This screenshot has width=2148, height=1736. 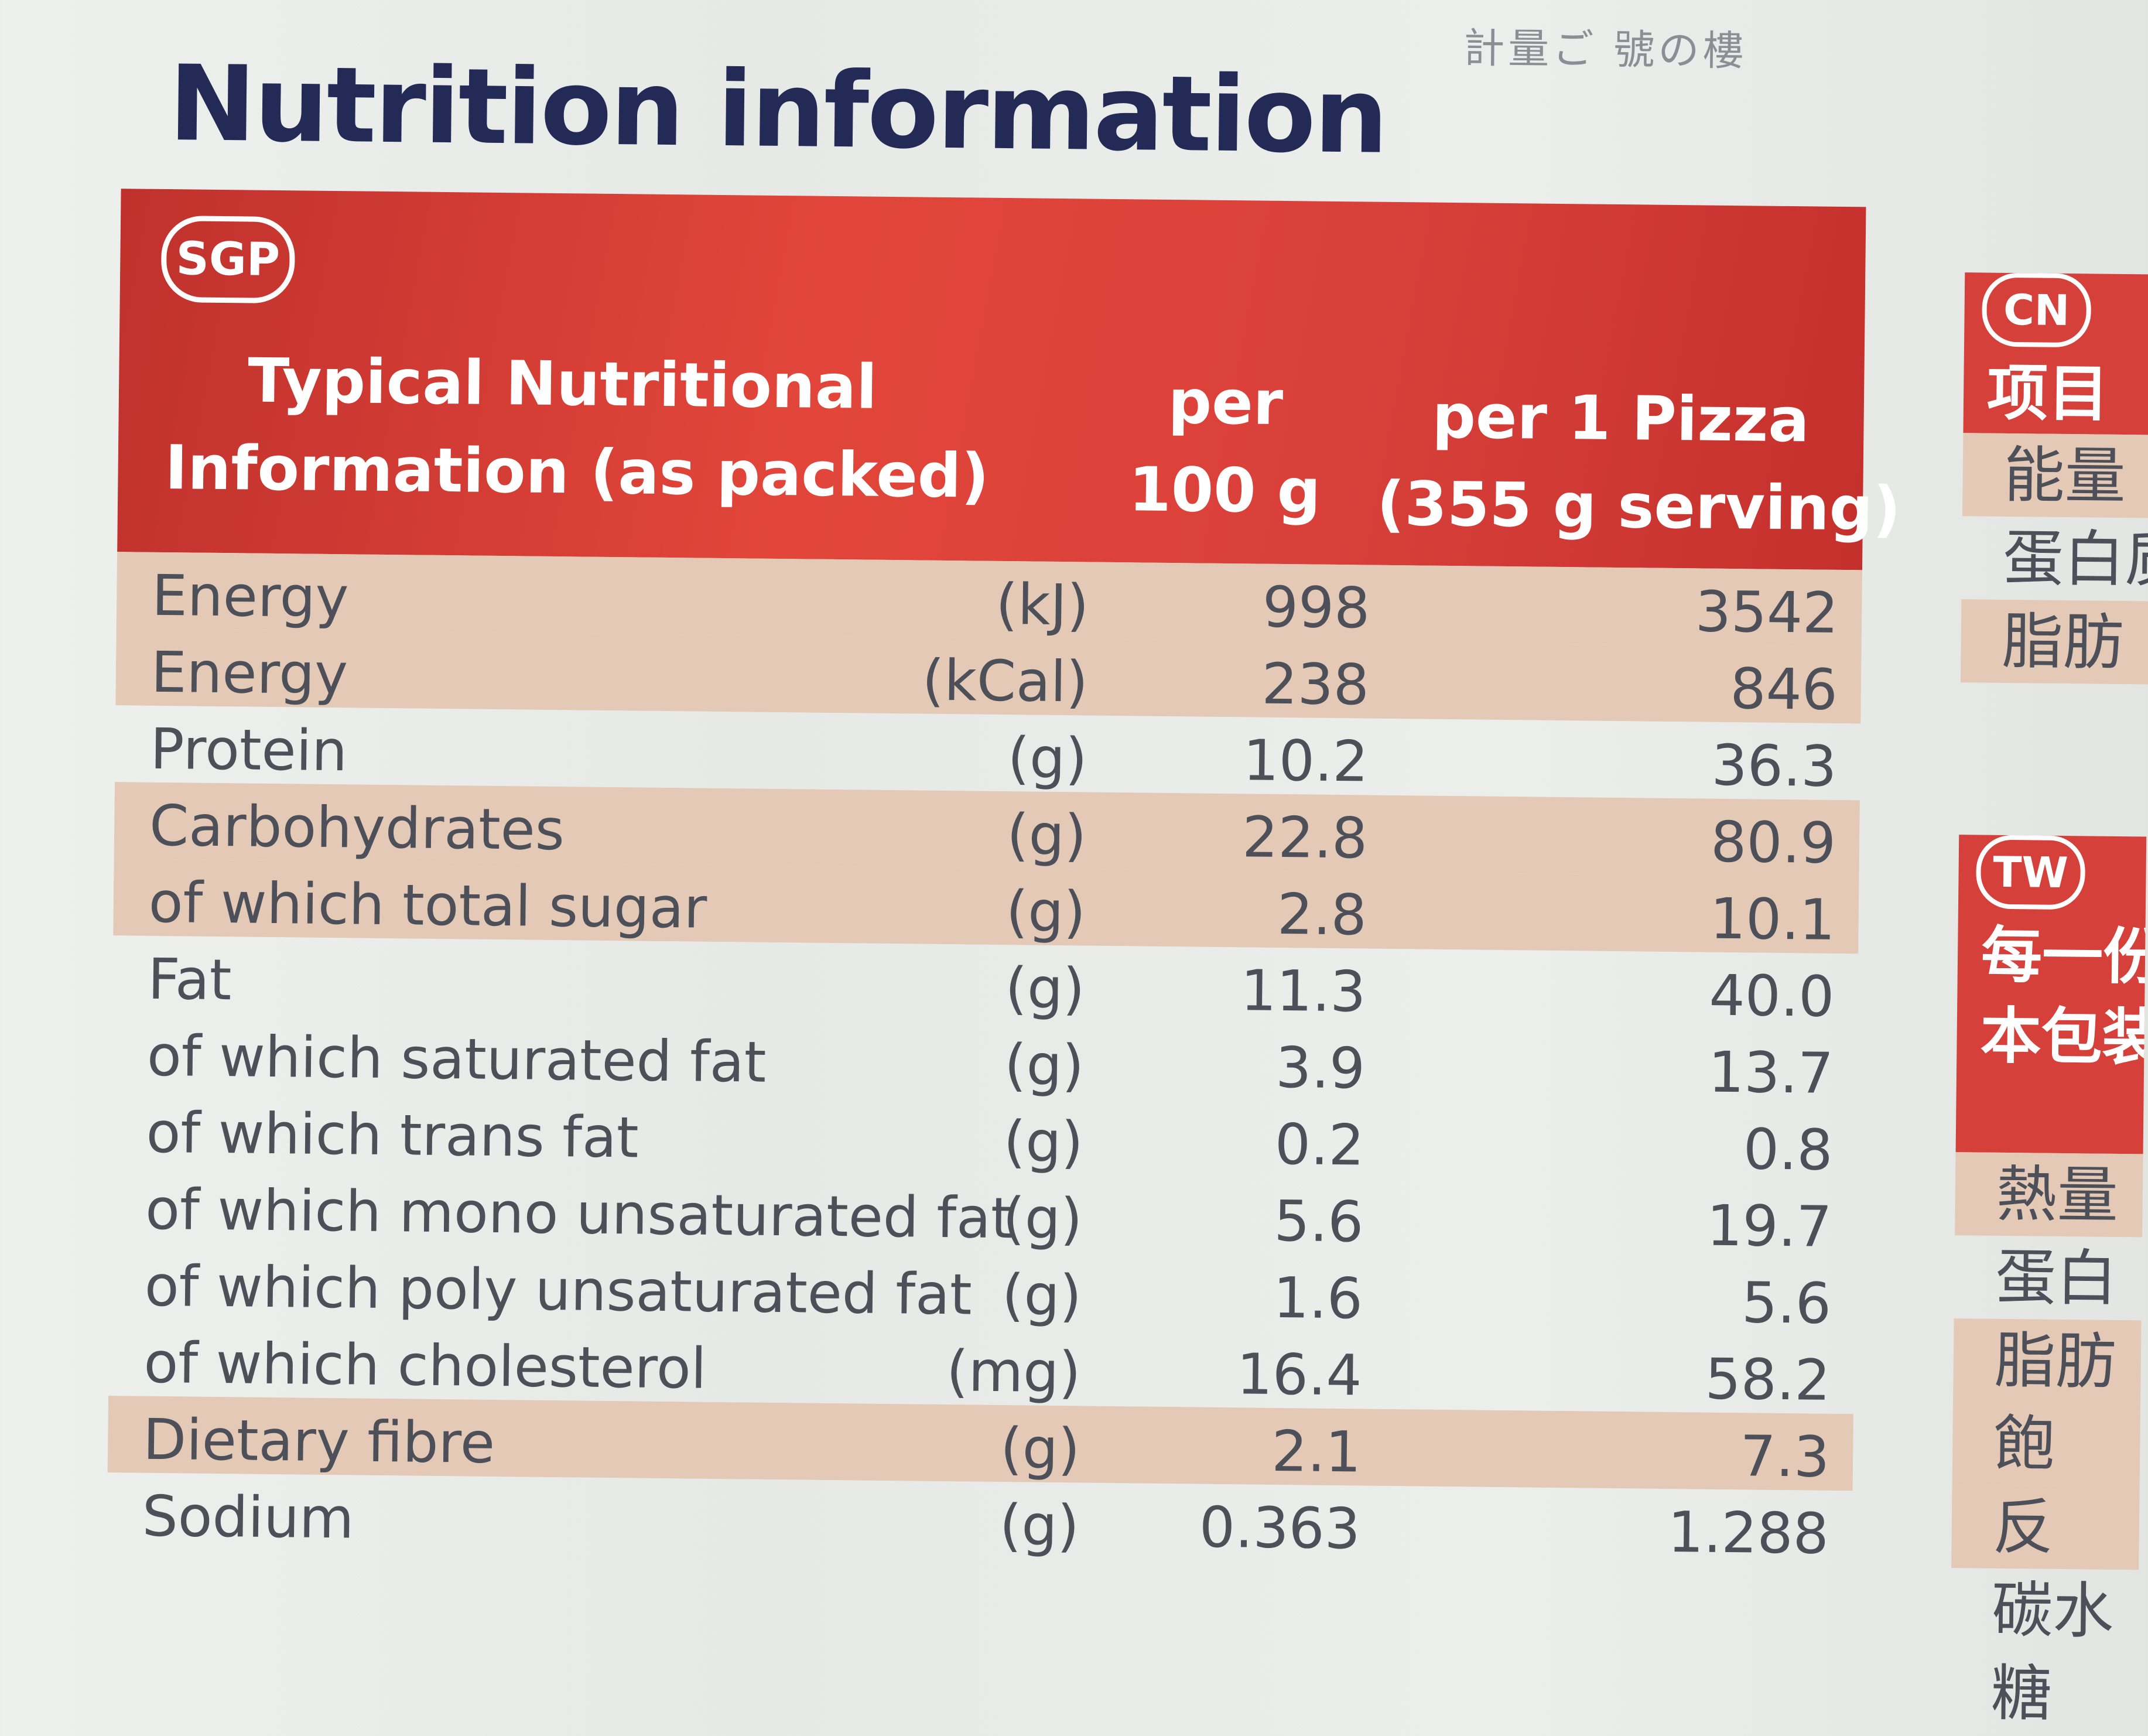 I want to click on value-per-100g: 11.3, so click(x=1303, y=991).